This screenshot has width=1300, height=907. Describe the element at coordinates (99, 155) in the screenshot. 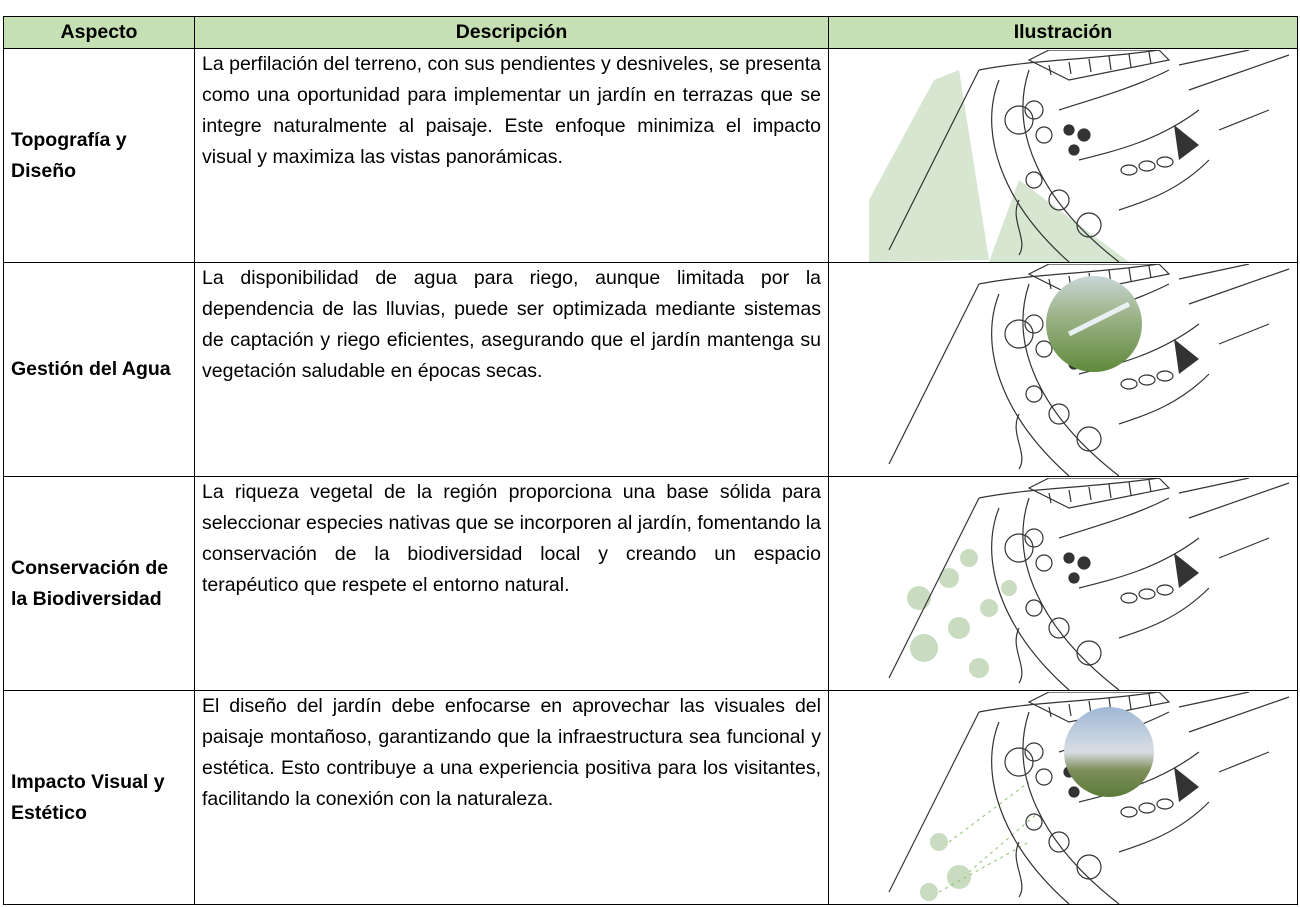

I see `aspect-cell: Topografía y Diseño` at that location.